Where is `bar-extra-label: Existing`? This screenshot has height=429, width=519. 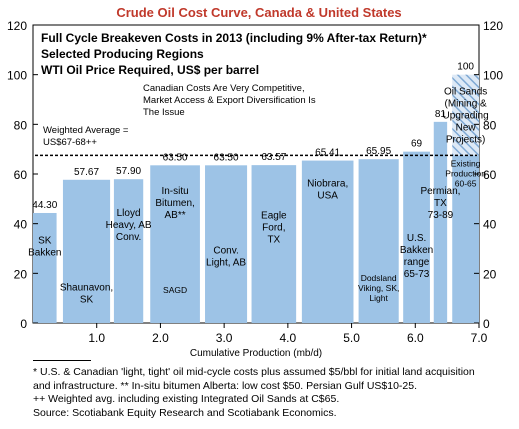 bar-extra-label: Existing is located at coordinates (466, 164).